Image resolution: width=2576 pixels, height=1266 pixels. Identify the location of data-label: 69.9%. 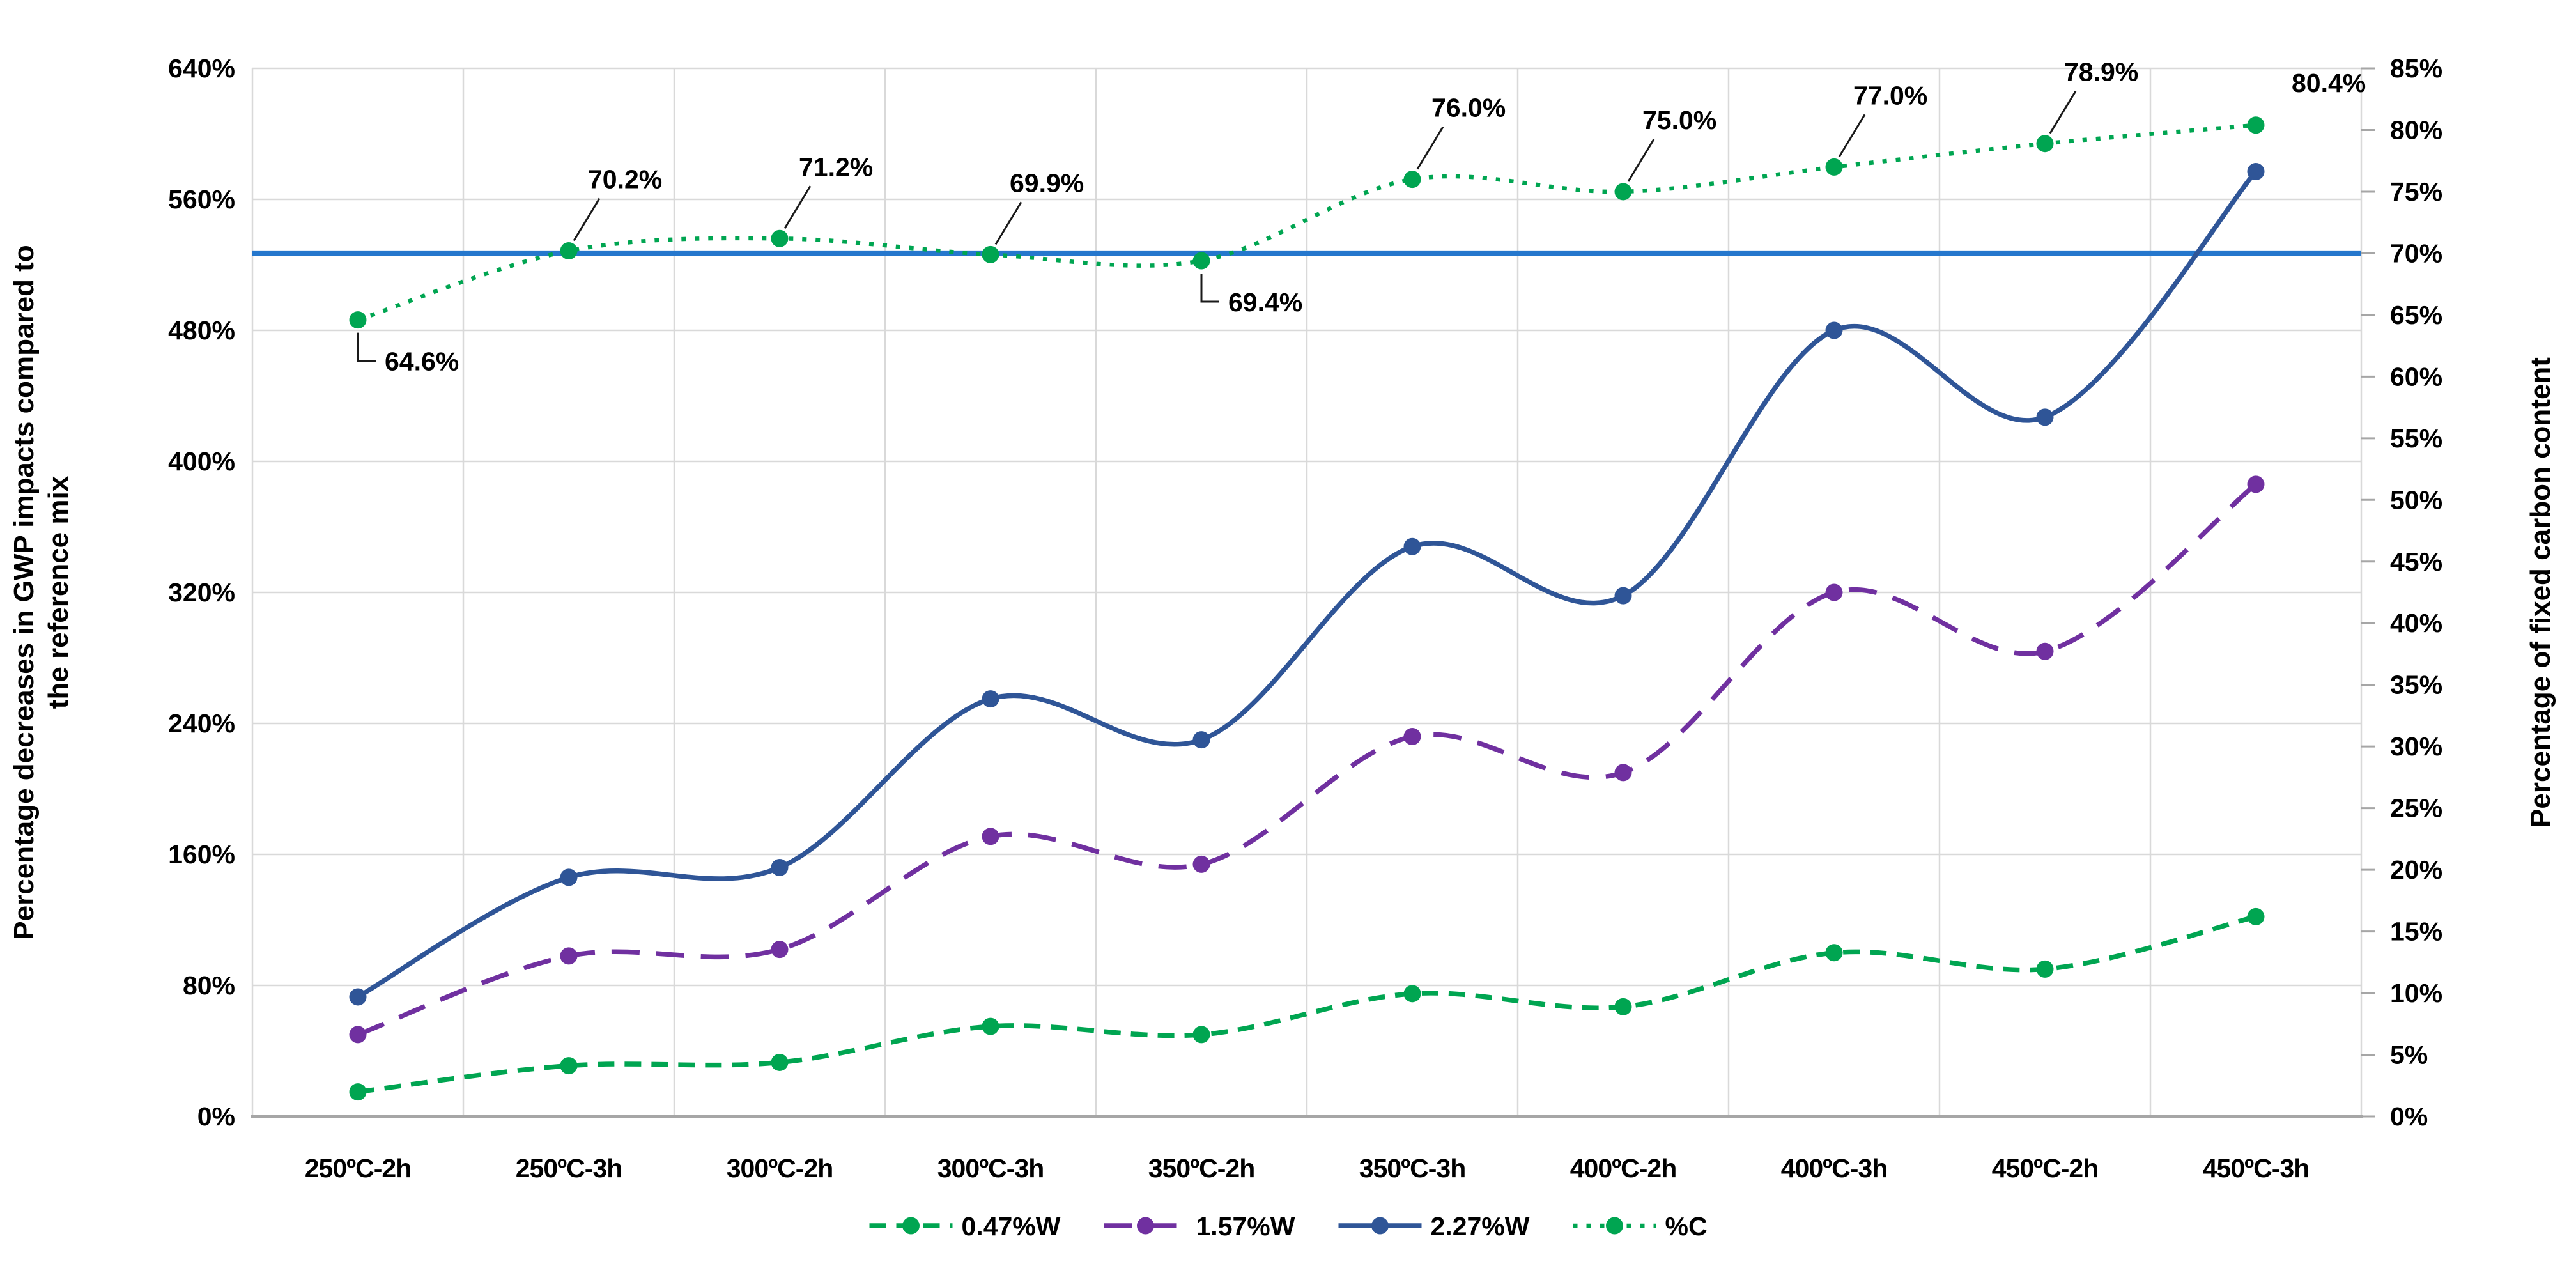
(1047, 182).